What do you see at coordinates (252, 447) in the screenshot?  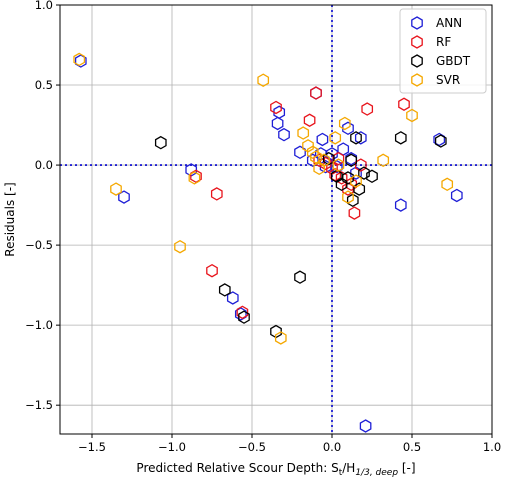 I see `x-tick-label: −0.5` at bounding box center [252, 447].